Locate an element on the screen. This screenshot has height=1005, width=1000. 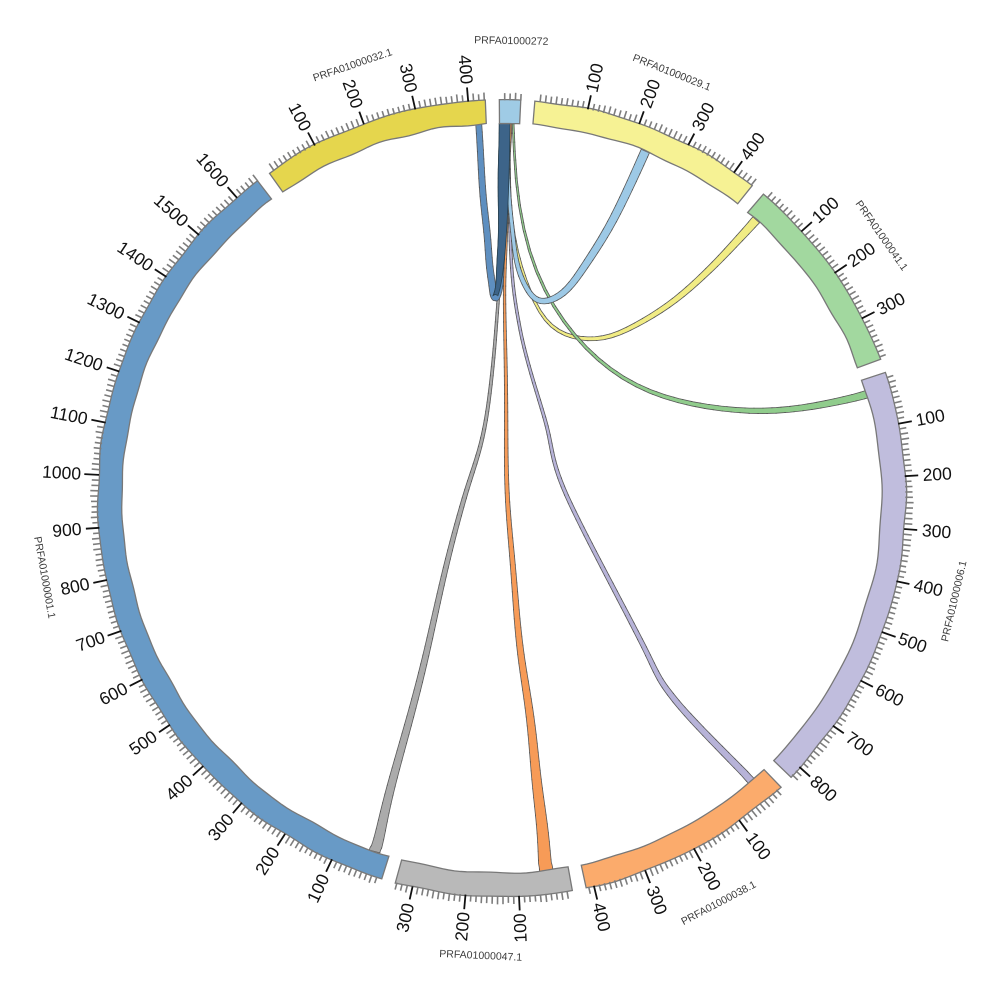
svg-text: 900 is located at coordinates (67, 530).